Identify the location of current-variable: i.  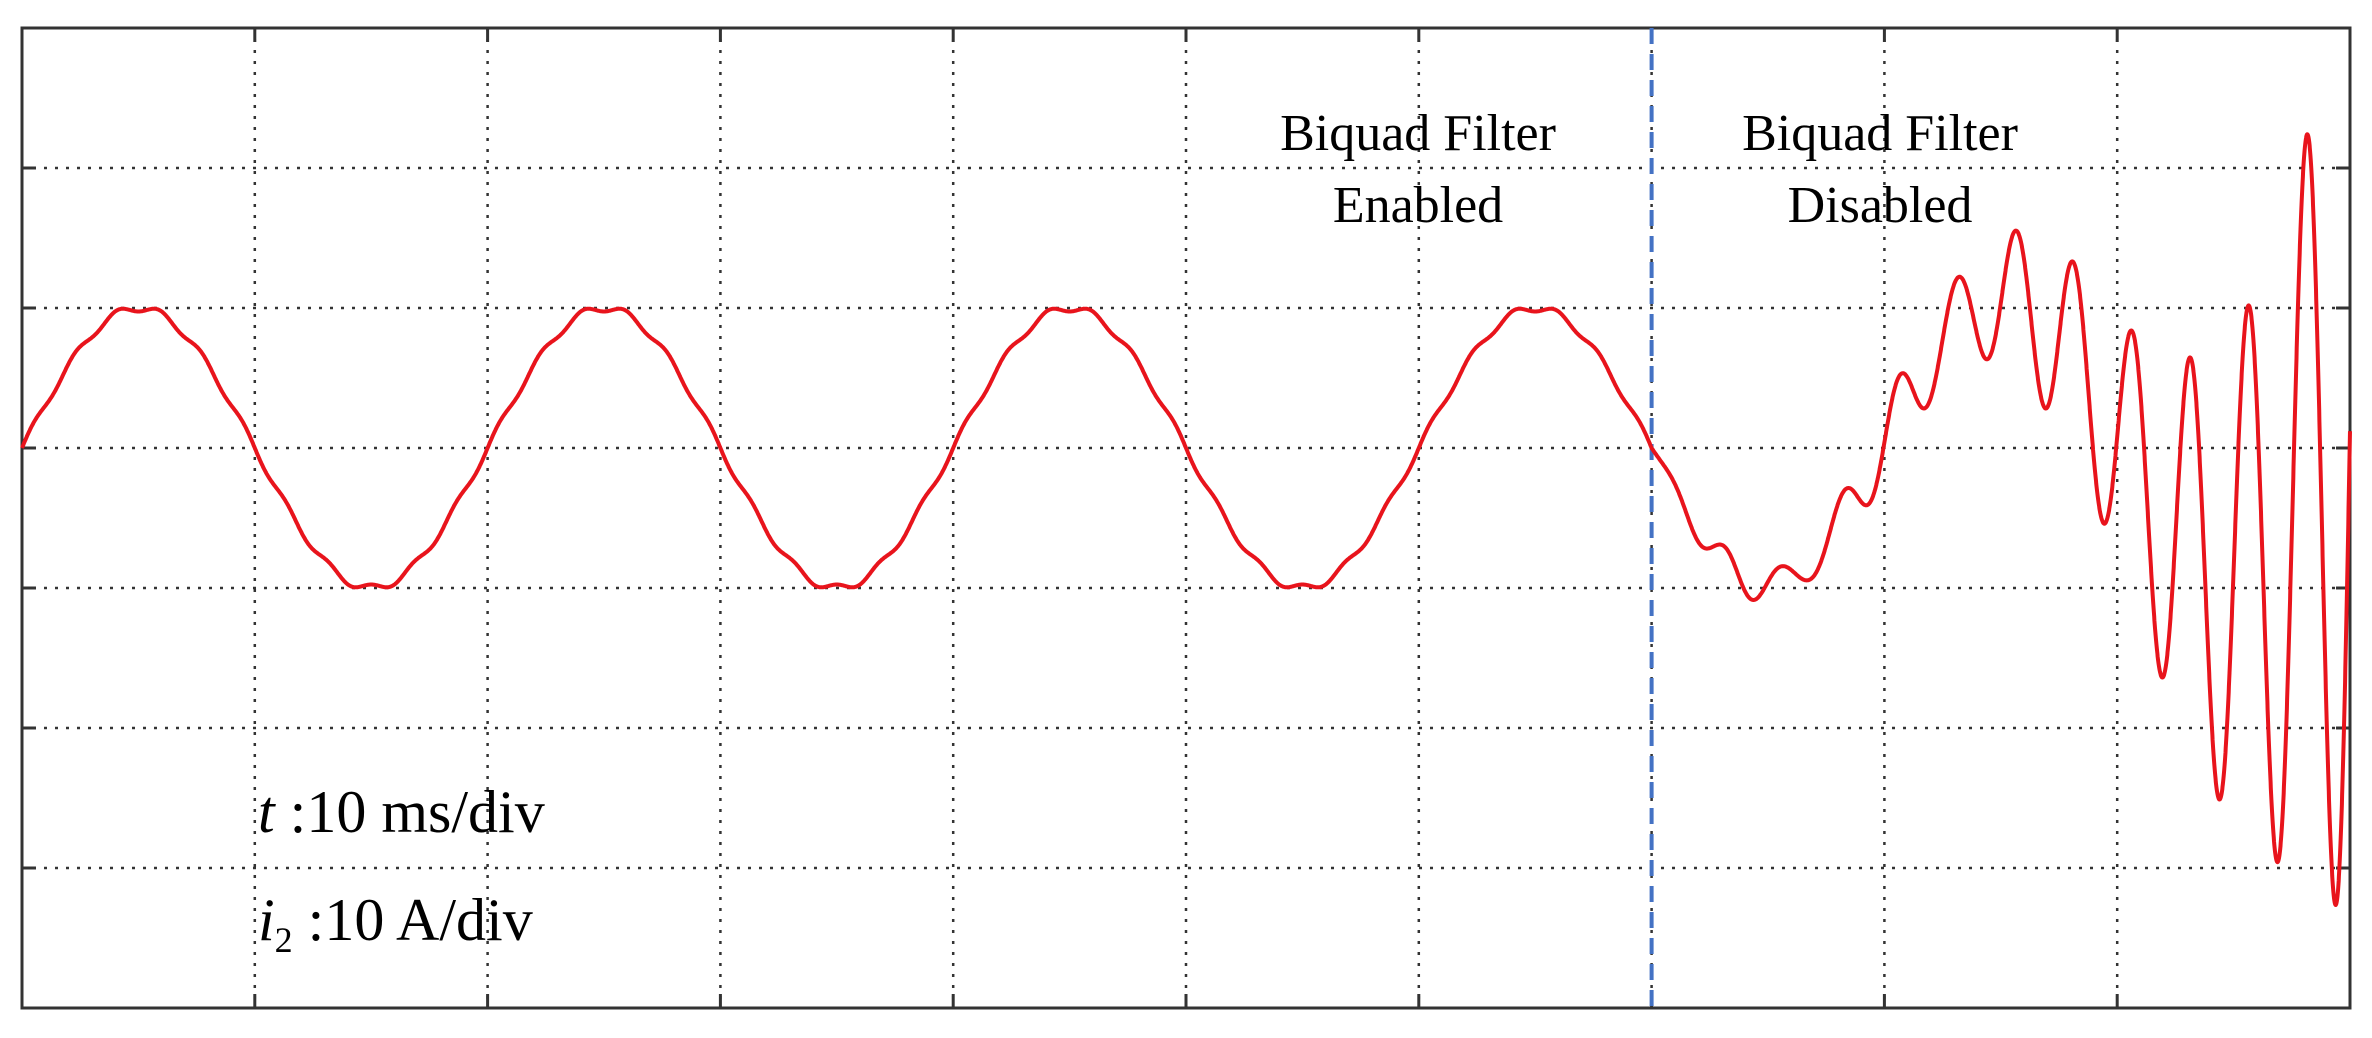
(266, 920).